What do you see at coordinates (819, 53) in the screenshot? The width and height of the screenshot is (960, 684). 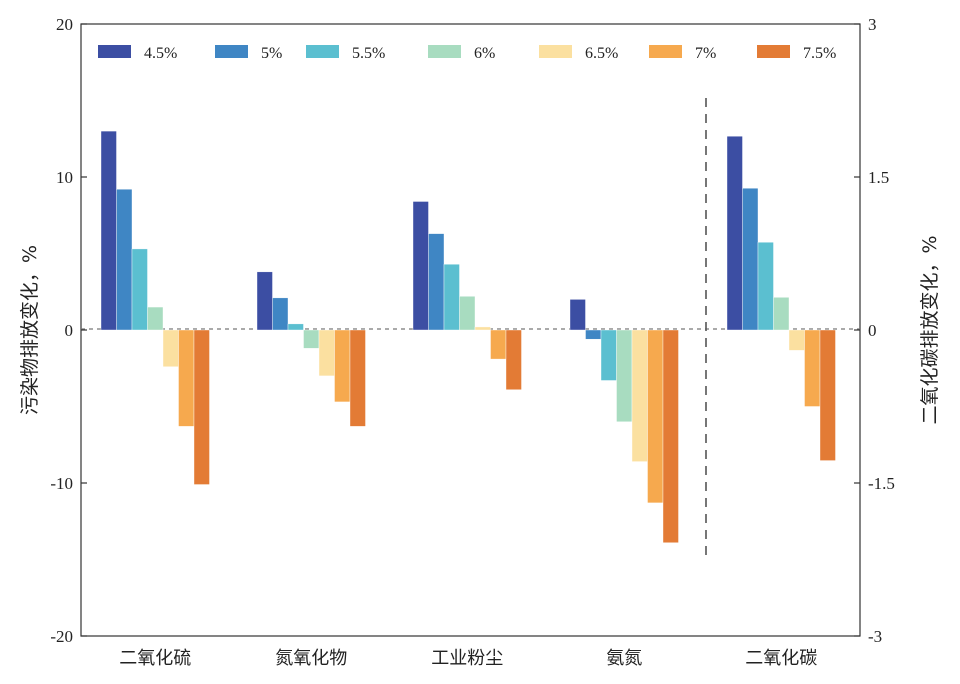 I see `legend-label: 7.5%` at bounding box center [819, 53].